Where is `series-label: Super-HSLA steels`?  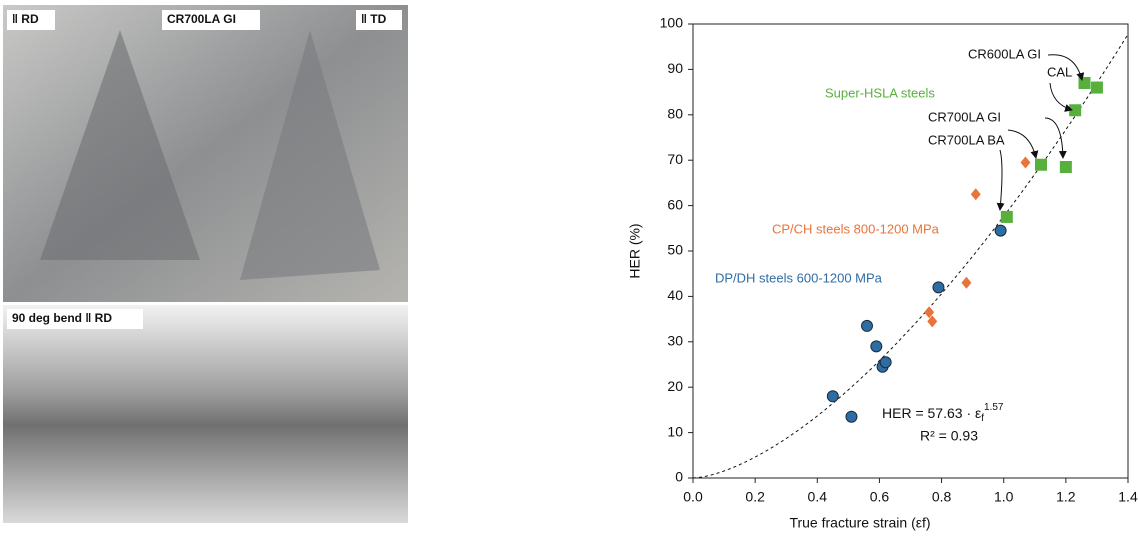
series-label: Super-HSLA steels is located at coordinates (880, 92).